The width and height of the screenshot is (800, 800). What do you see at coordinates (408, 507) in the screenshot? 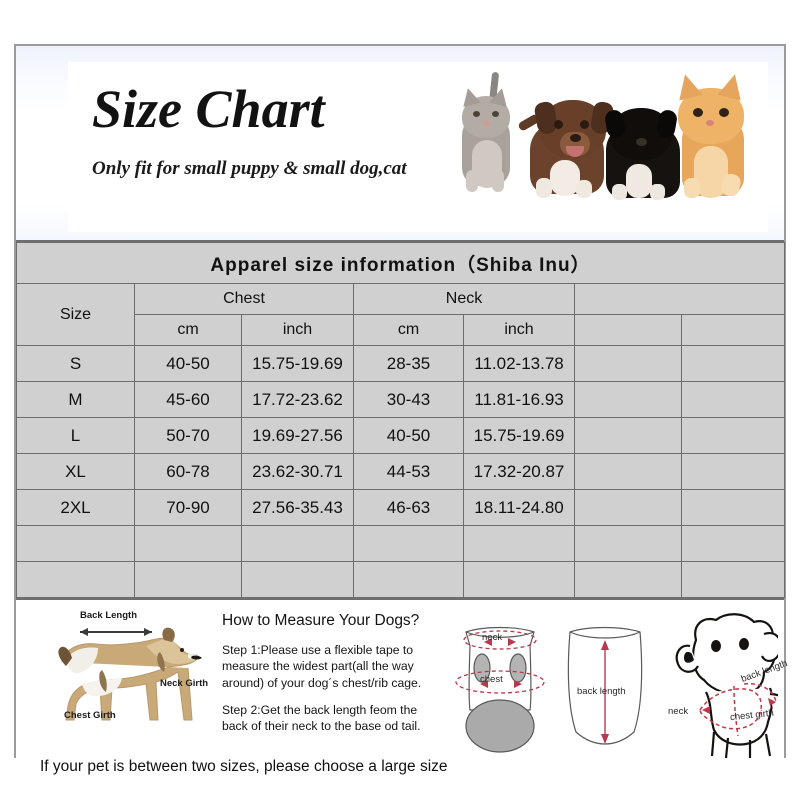
I see `cell-neck-cm: 46-63` at bounding box center [408, 507].